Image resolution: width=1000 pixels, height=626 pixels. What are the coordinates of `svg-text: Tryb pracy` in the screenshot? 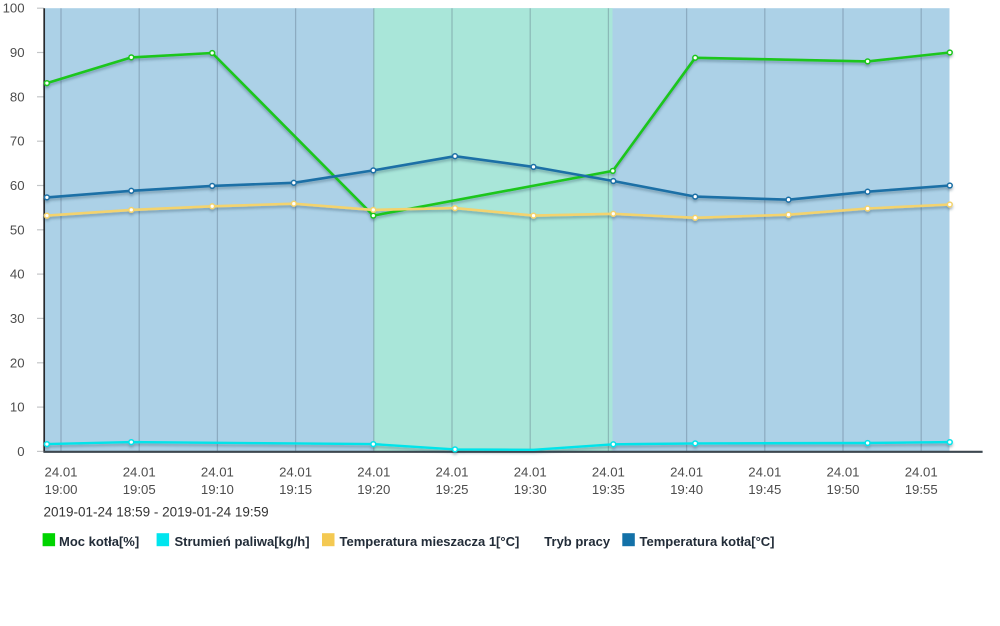 It's located at (577, 541).